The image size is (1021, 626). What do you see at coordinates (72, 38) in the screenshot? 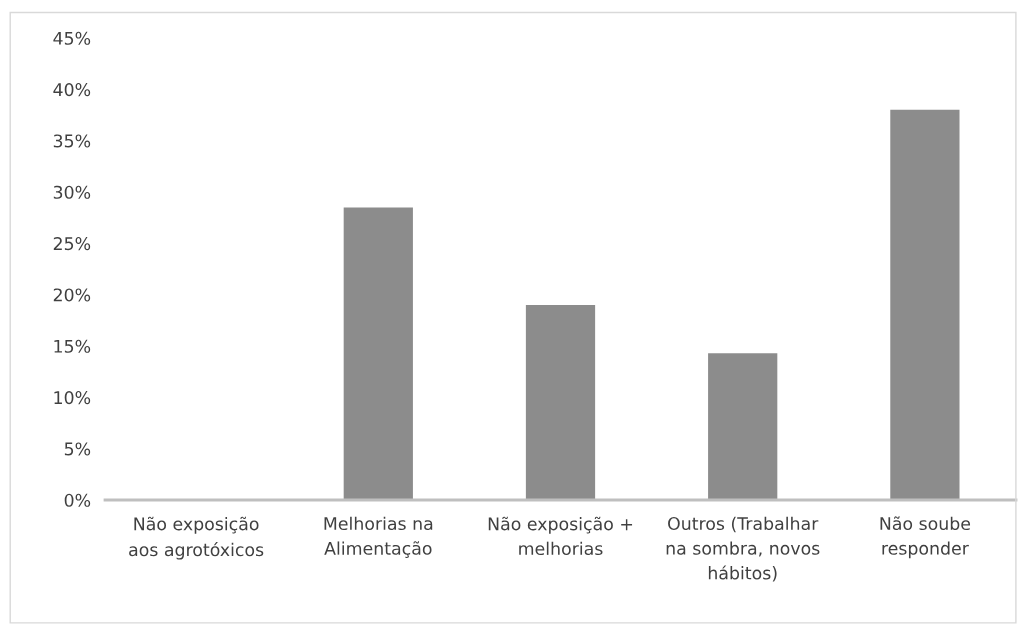
I see `y-tick-label: 45%` at bounding box center [72, 38].